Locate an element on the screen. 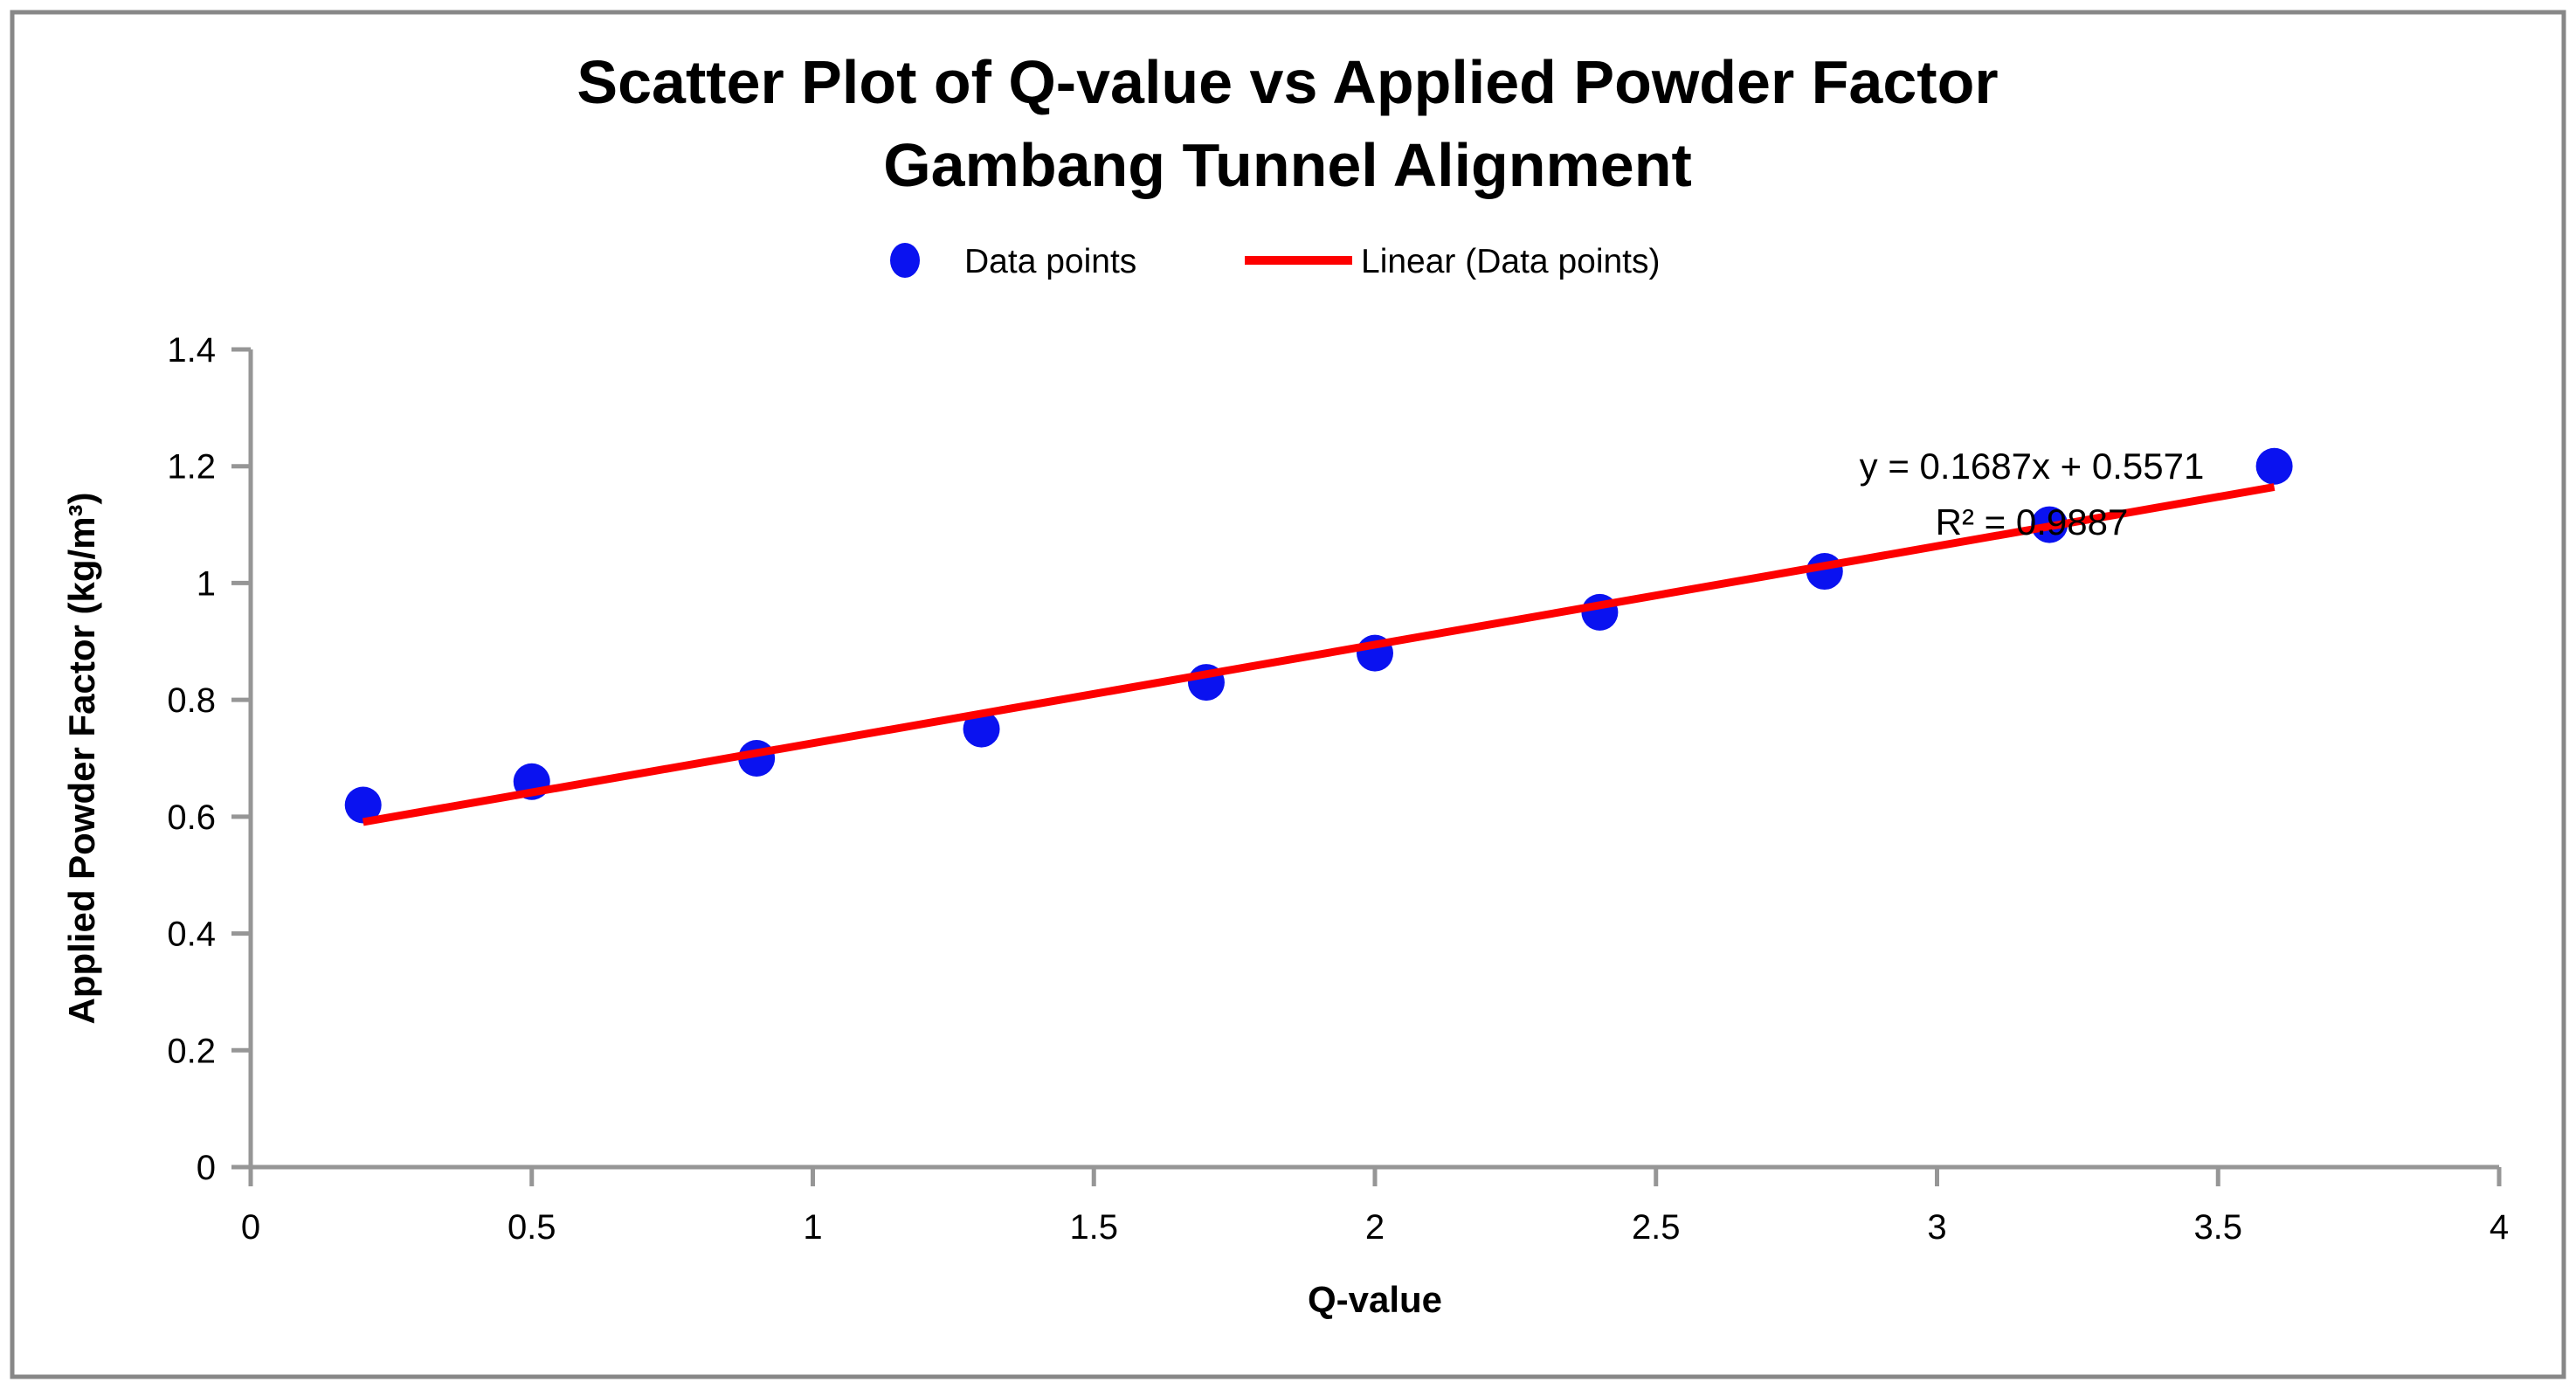  x-tick-label: 3.5 is located at coordinates (2217, 1228).